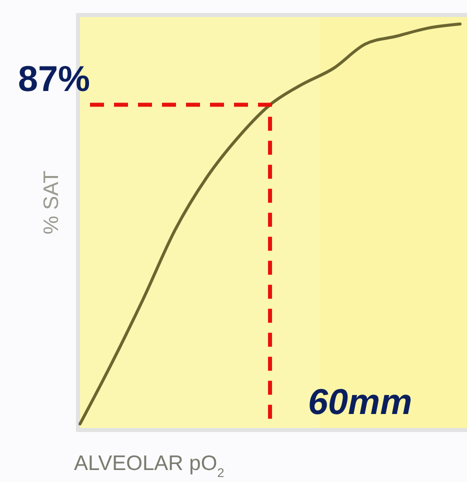  What do you see at coordinates (149, 466) in the screenshot?
I see `x-axis-title: ALVEOLAR pO$_{2}$` at bounding box center [149, 466].